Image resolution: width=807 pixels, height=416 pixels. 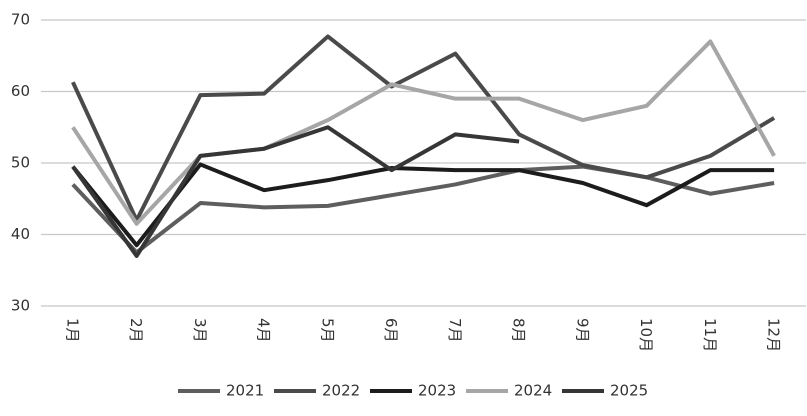 I want to click on y-tick-label: 60, so click(x=20, y=91).